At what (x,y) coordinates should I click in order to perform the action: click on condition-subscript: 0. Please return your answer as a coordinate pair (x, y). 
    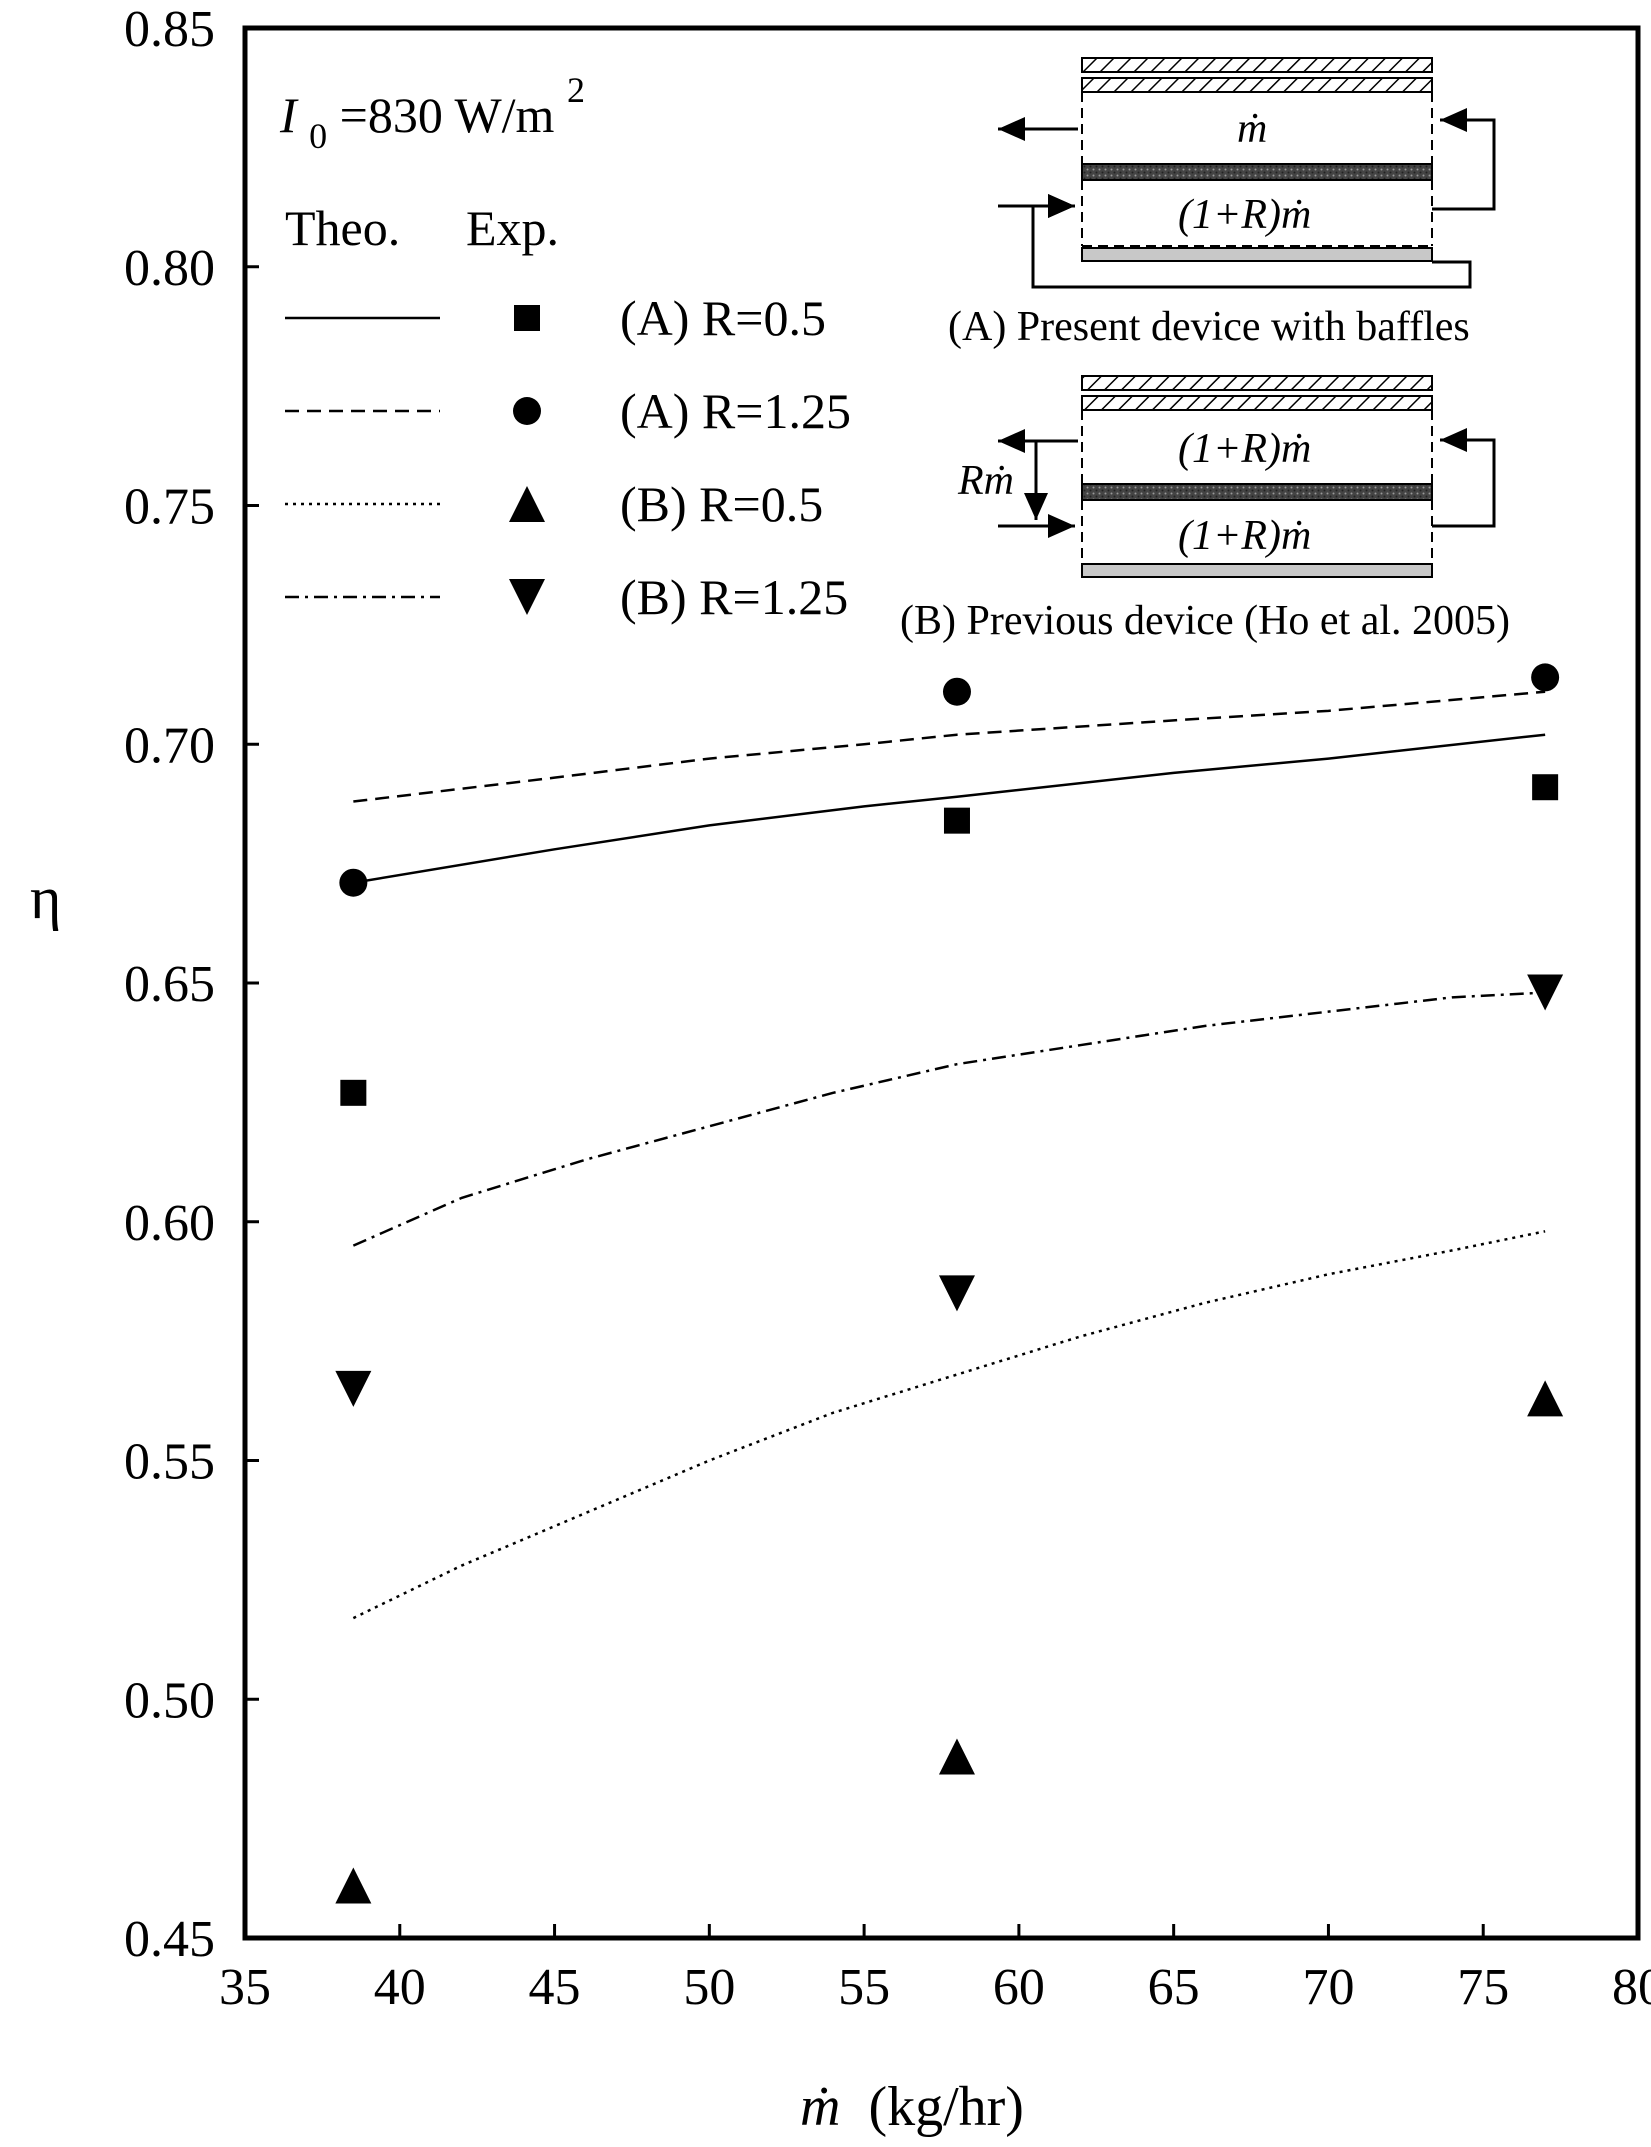
    Looking at the image, I should click on (318, 136).